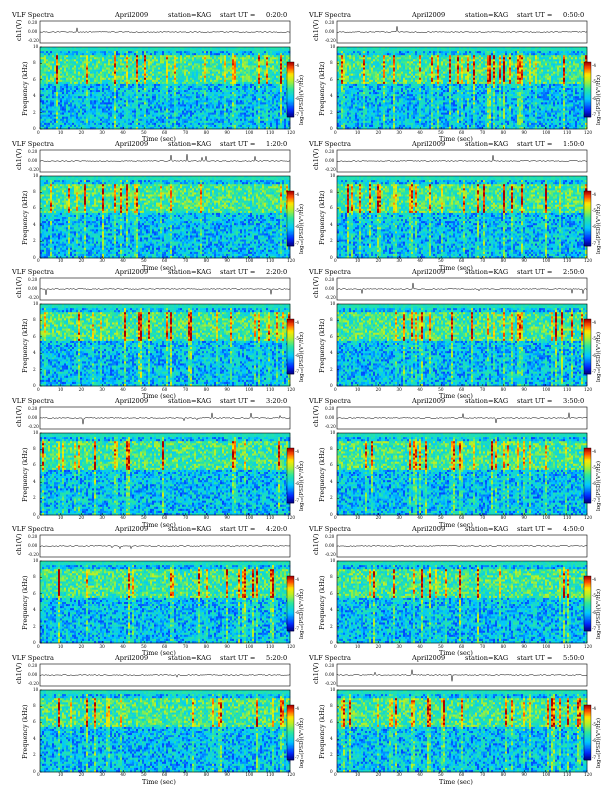  I want to click on ch-tick-label: 0.20, so click(329, 280).